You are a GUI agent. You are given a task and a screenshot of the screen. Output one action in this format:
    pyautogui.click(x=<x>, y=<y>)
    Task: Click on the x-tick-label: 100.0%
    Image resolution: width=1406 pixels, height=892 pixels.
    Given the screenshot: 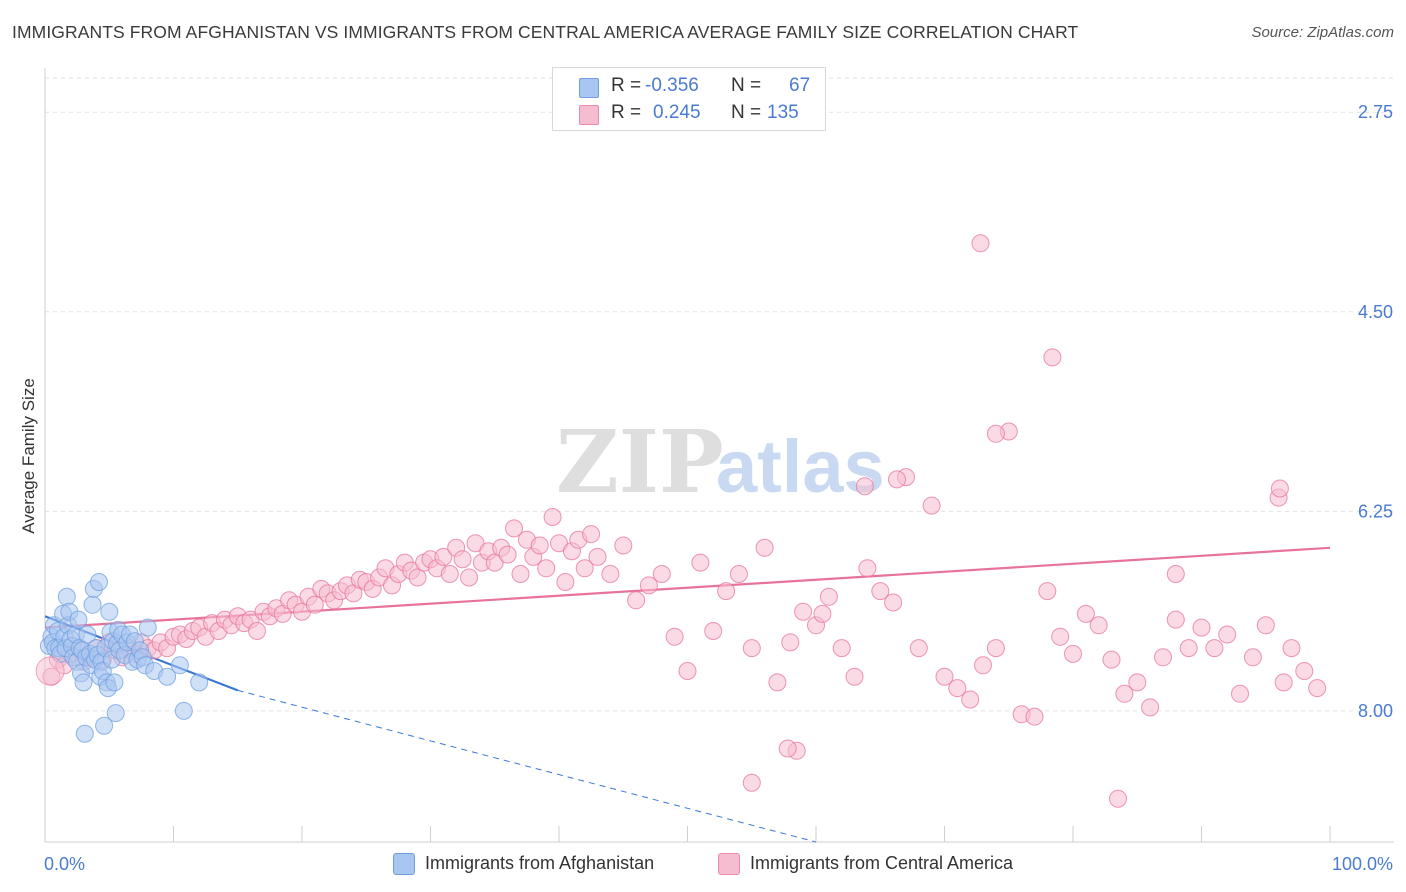 What is the action you would take?
    pyautogui.click(x=1362, y=864)
    